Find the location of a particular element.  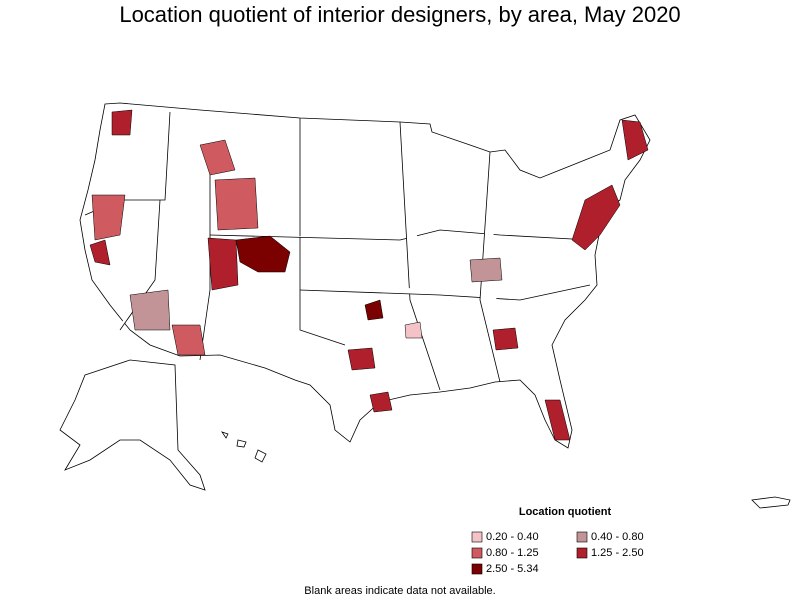

area-northeast is located at coordinates (596, 217).